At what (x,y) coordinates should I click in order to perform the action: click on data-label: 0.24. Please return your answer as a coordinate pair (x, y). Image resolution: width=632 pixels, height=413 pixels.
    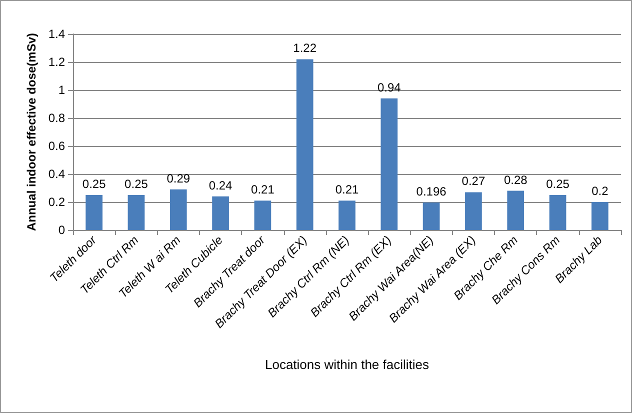
    Looking at the image, I should click on (220, 185).